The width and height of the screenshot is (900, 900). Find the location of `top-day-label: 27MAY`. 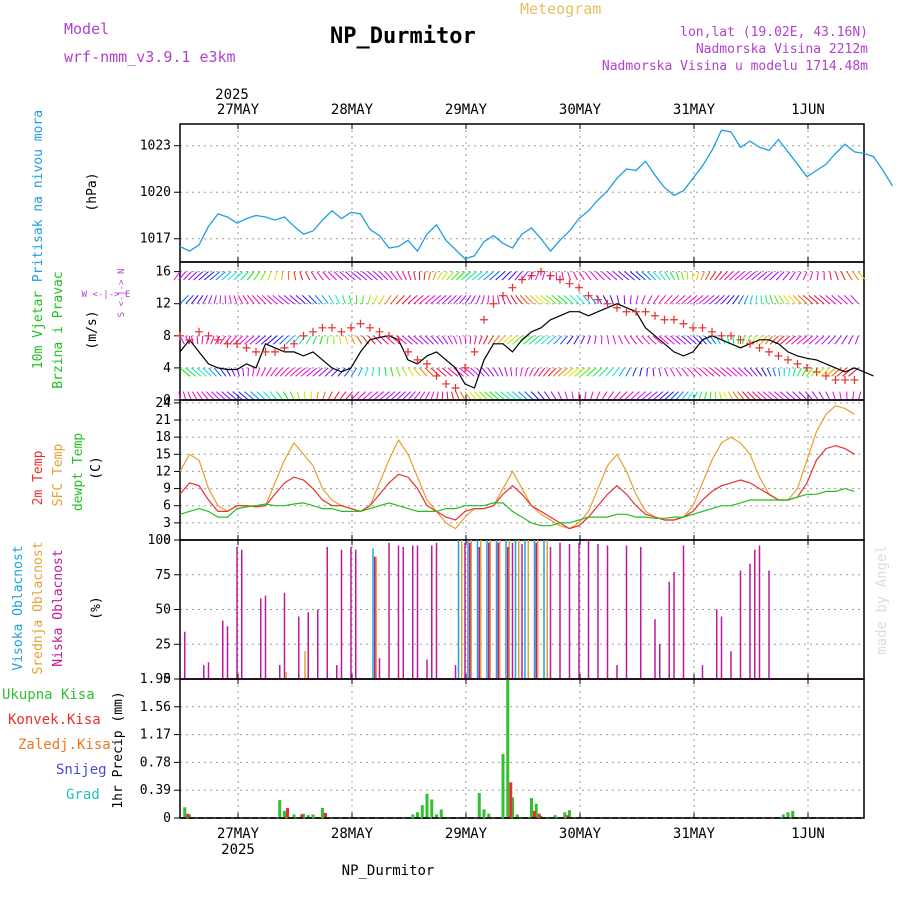

top-day-label: 27MAY is located at coordinates (238, 110).